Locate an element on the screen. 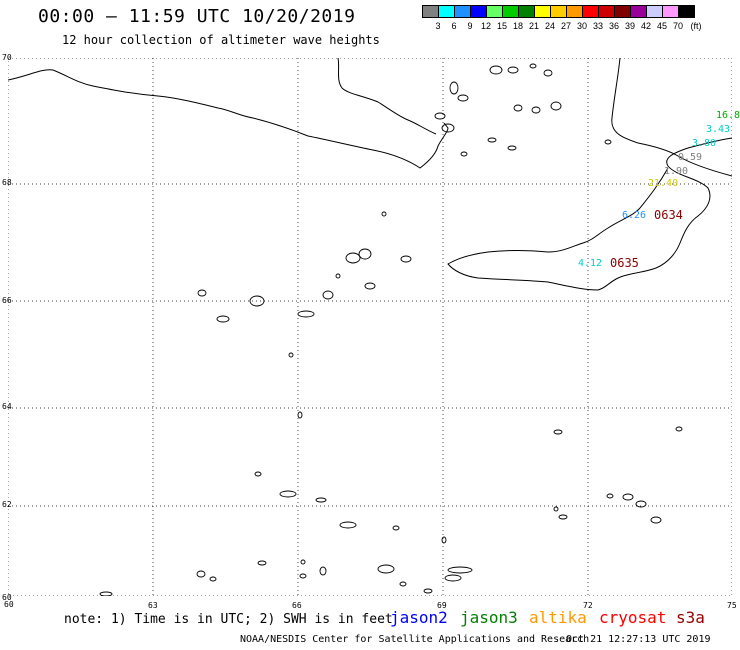  scale-label: 36 is located at coordinates (614, 26).